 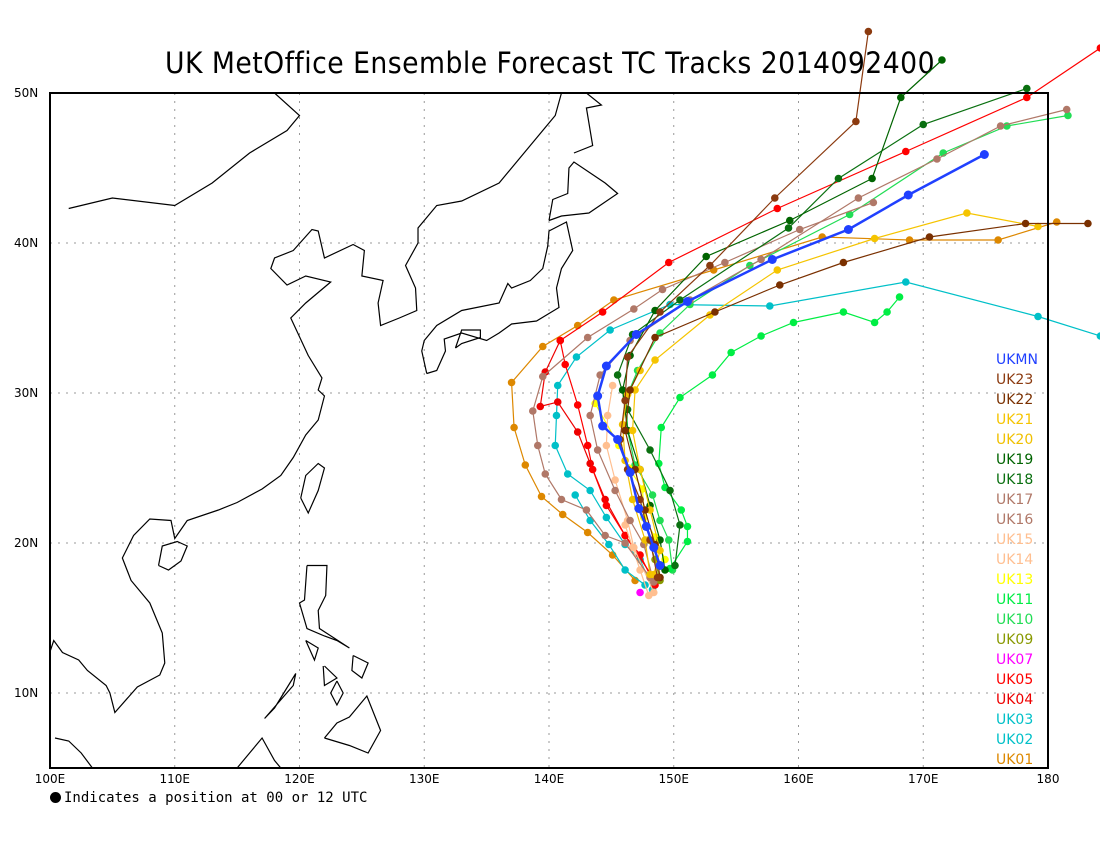 What do you see at coordinates (1015, 620) in the screenshot?
I see `legend-entry-uk10: UK10` at bounding box center [1015, 620].